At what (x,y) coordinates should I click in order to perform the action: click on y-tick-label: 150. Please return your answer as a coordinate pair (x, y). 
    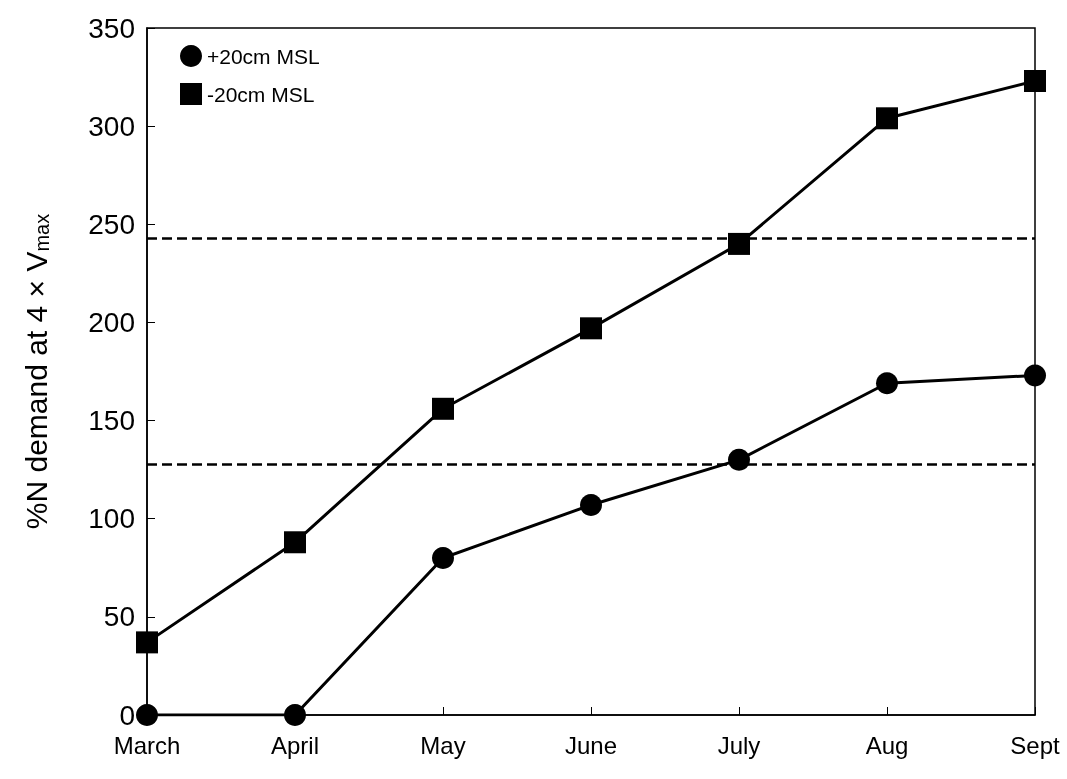
    Looking at the image, I should click on (111, 421).